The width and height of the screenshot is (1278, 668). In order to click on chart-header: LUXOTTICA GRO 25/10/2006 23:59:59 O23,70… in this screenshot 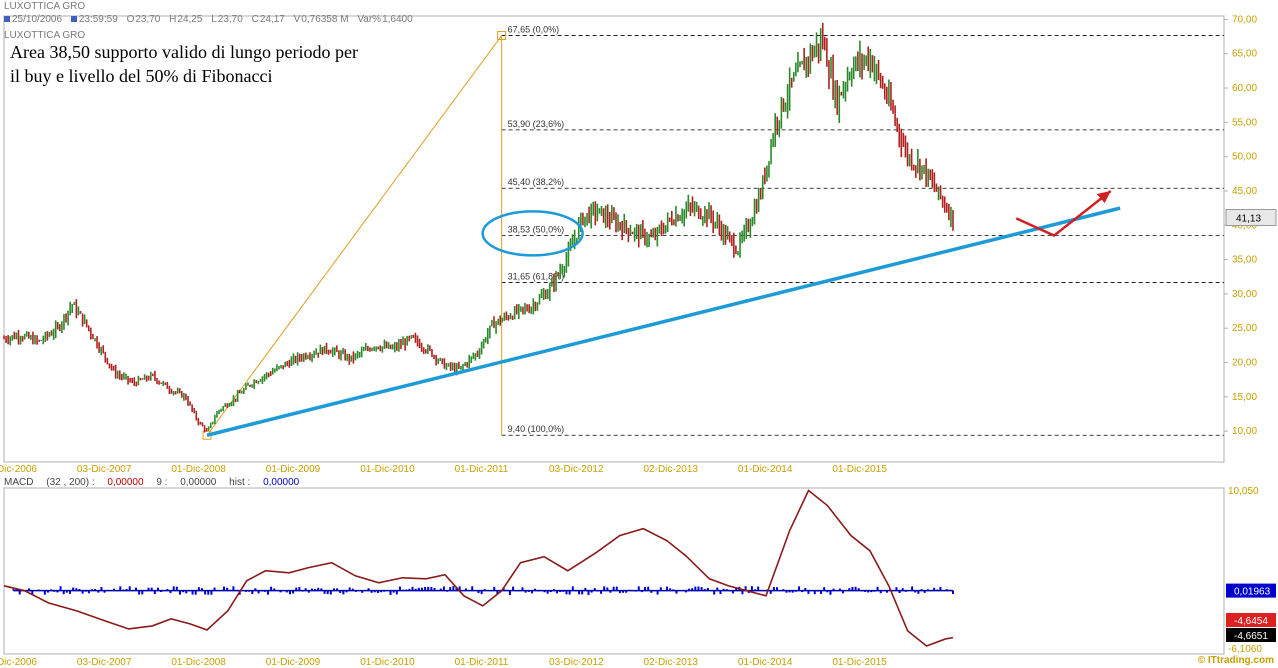, I will do `click(639, 20)`.